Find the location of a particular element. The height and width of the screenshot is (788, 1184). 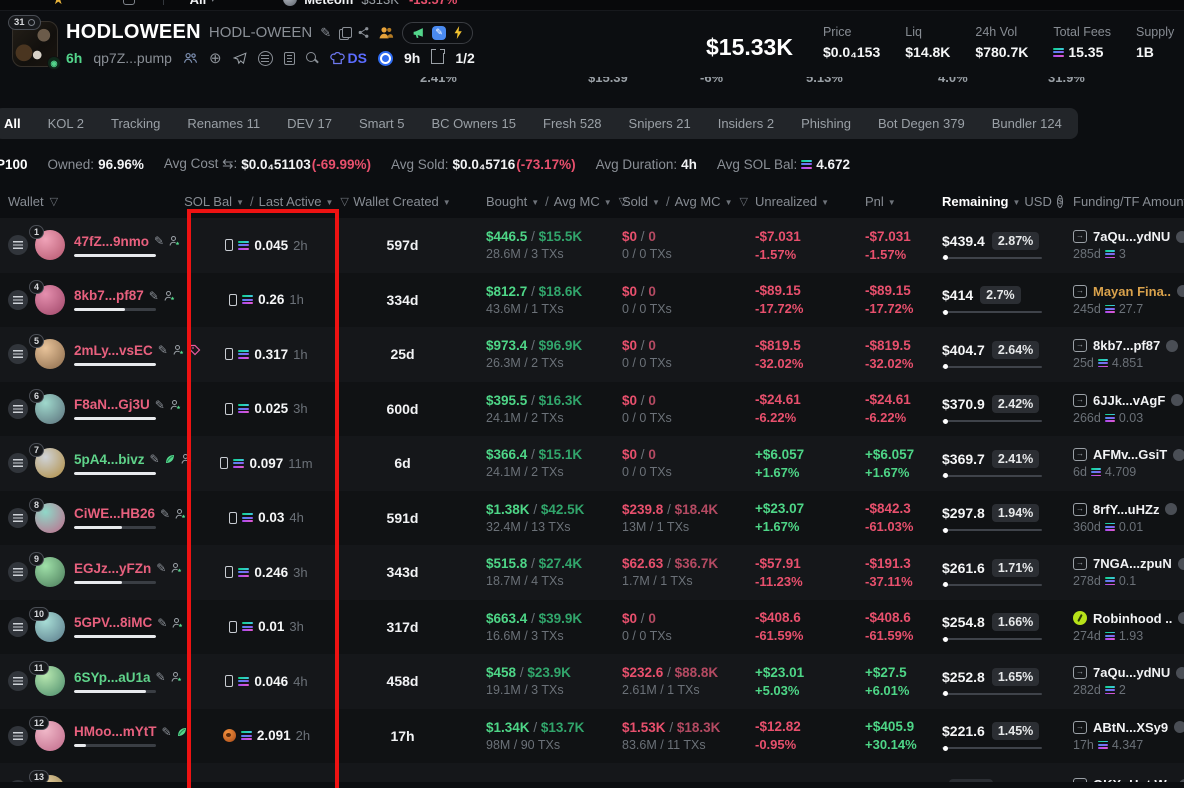

wallet-address-link: CiWE...HB26 is located at coordinates (115, 514).